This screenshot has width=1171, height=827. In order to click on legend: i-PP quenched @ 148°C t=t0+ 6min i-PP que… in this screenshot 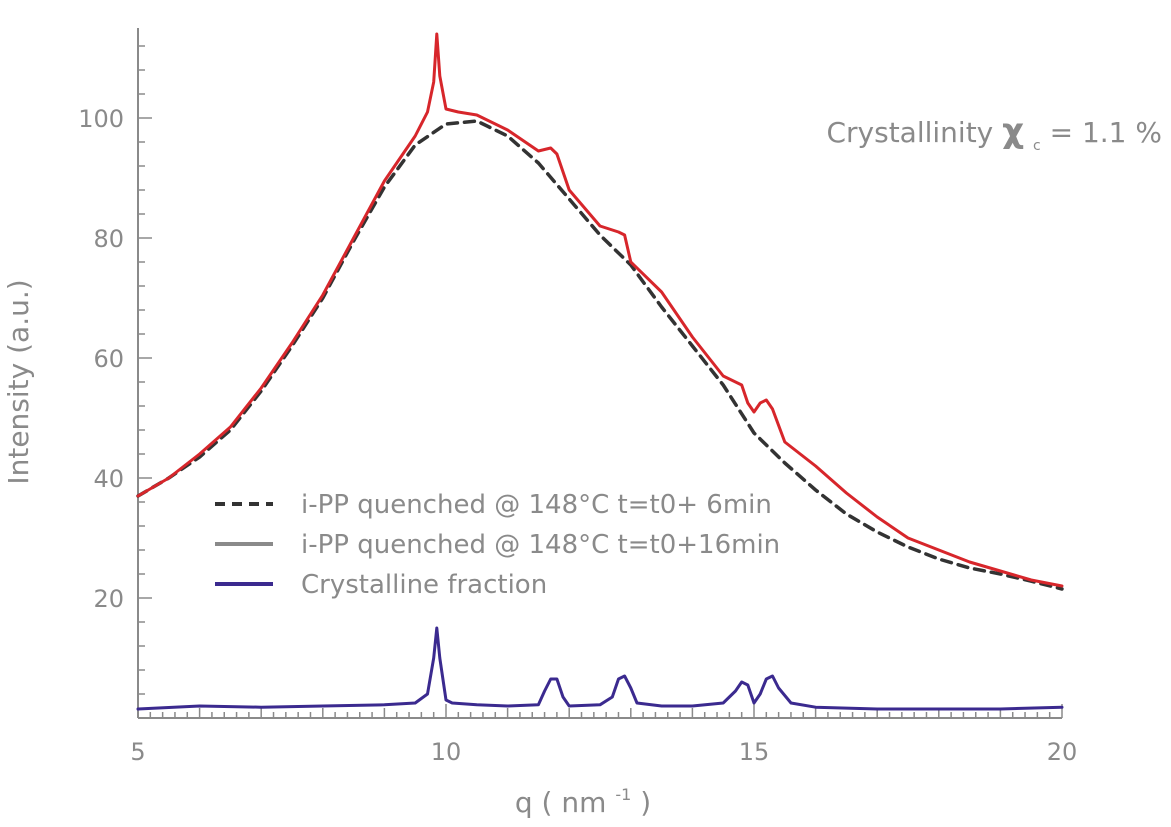, I will do `click(497, 545)`.